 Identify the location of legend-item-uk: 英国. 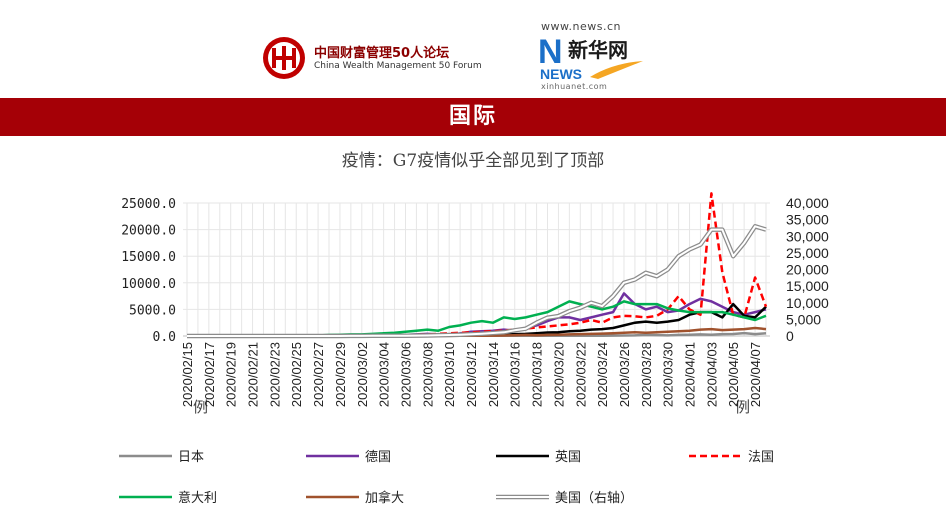
(580, 456).